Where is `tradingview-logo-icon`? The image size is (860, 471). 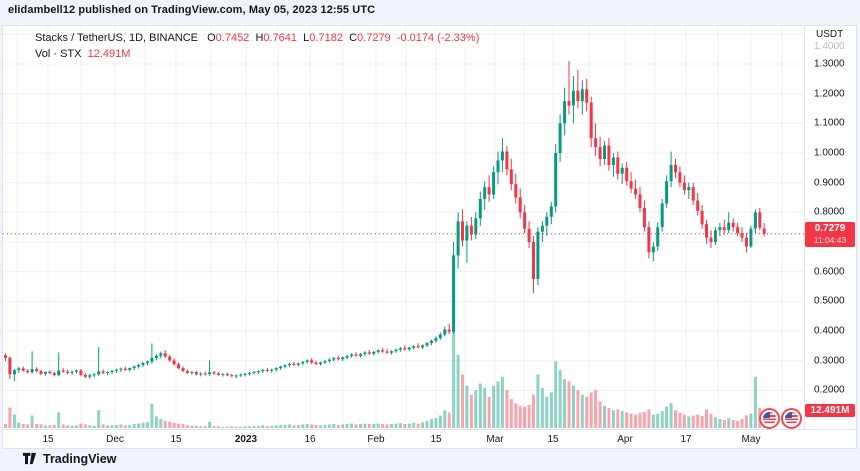 tradingview-logo-icon is located at coordinates (29, 458).